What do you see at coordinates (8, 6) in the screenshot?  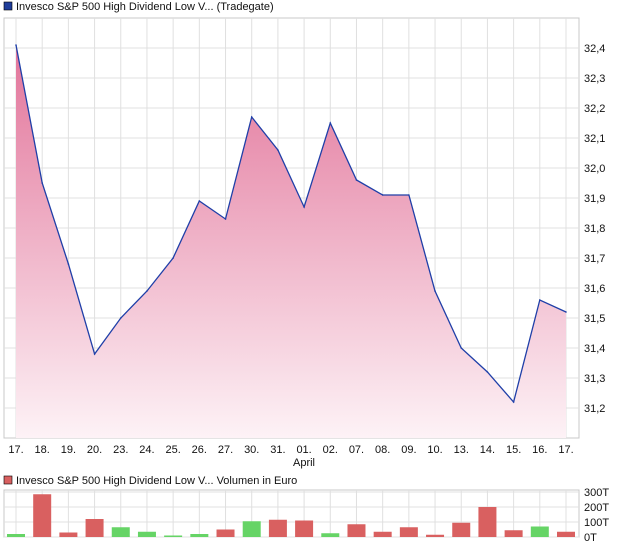 I see `price-legend-swatch` at bounding box center [8, 6].